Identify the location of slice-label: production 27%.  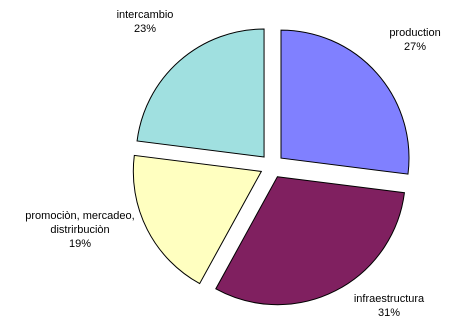
(414, 40).